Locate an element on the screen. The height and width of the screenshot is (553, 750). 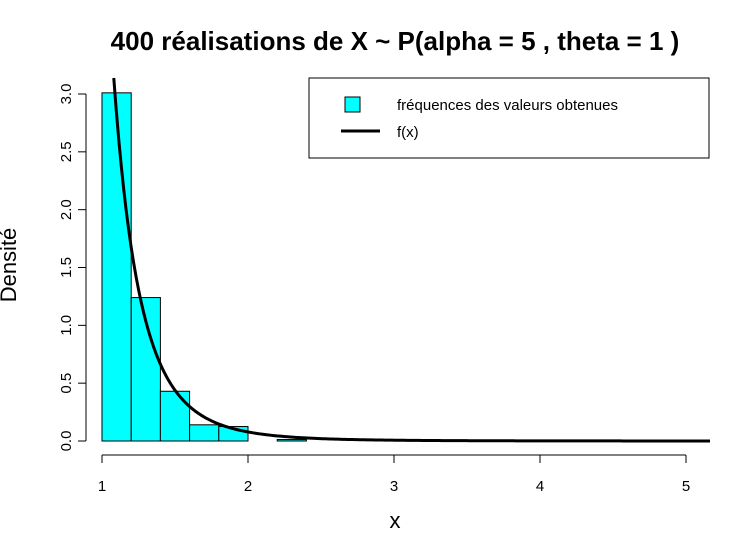
x-tick-label-3: 4 is located at coordinates (540, 486).